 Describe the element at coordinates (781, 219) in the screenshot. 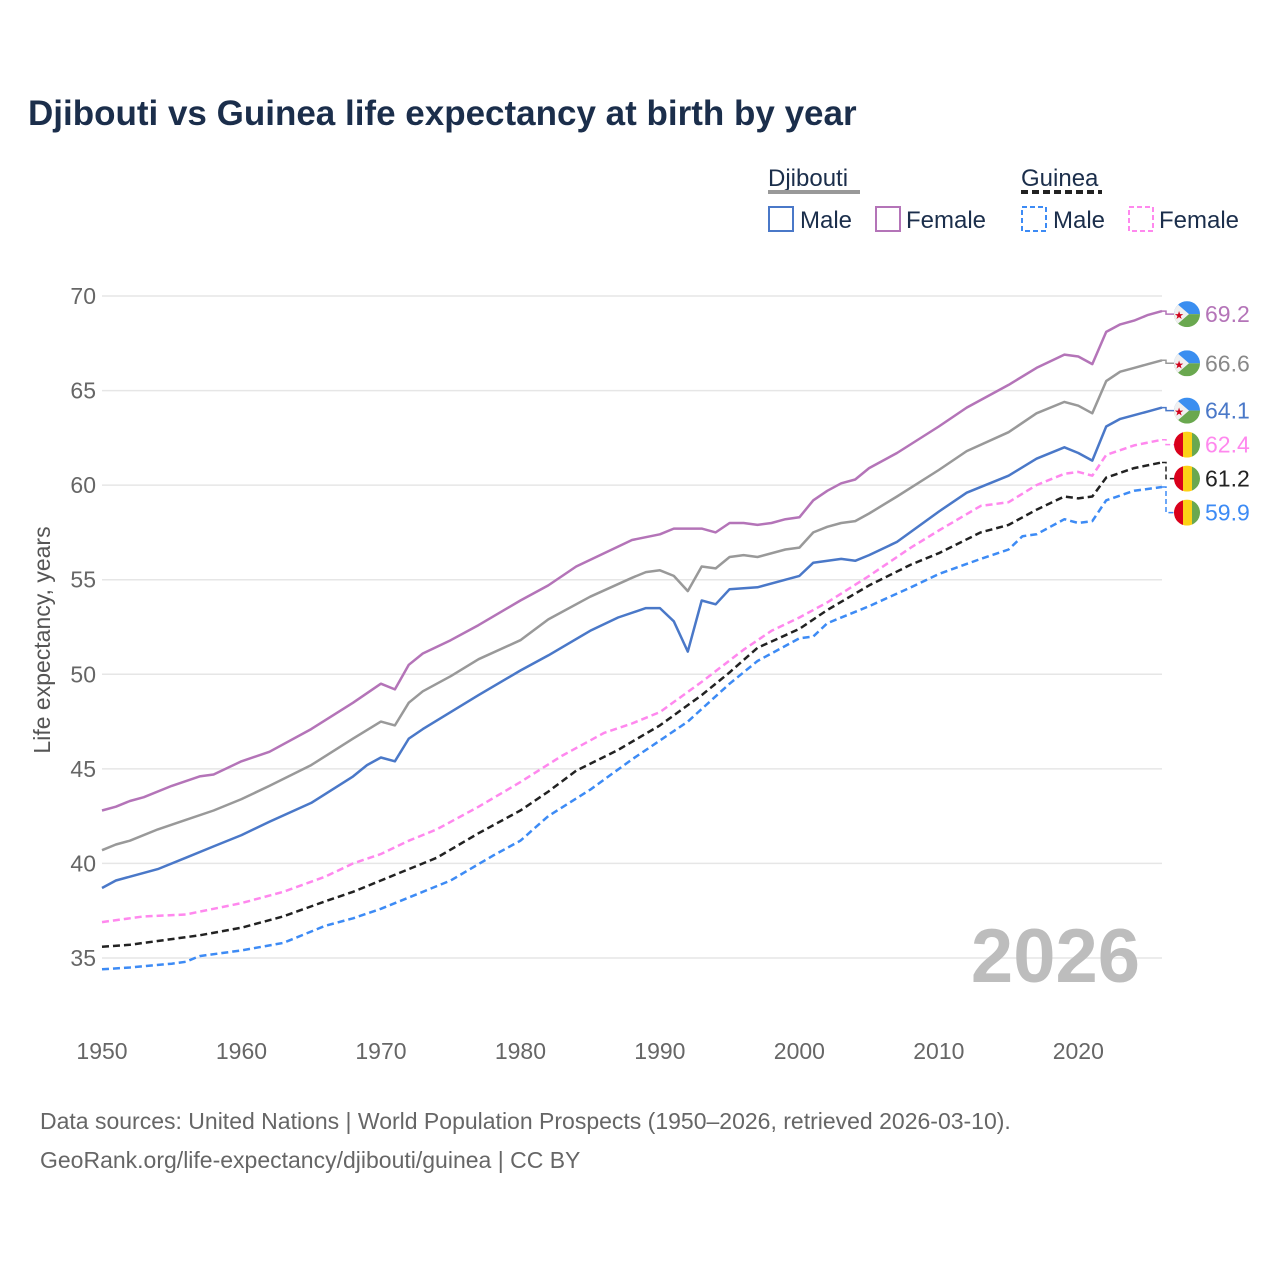

I see `legend-djibouti-male-swatch` at that location.